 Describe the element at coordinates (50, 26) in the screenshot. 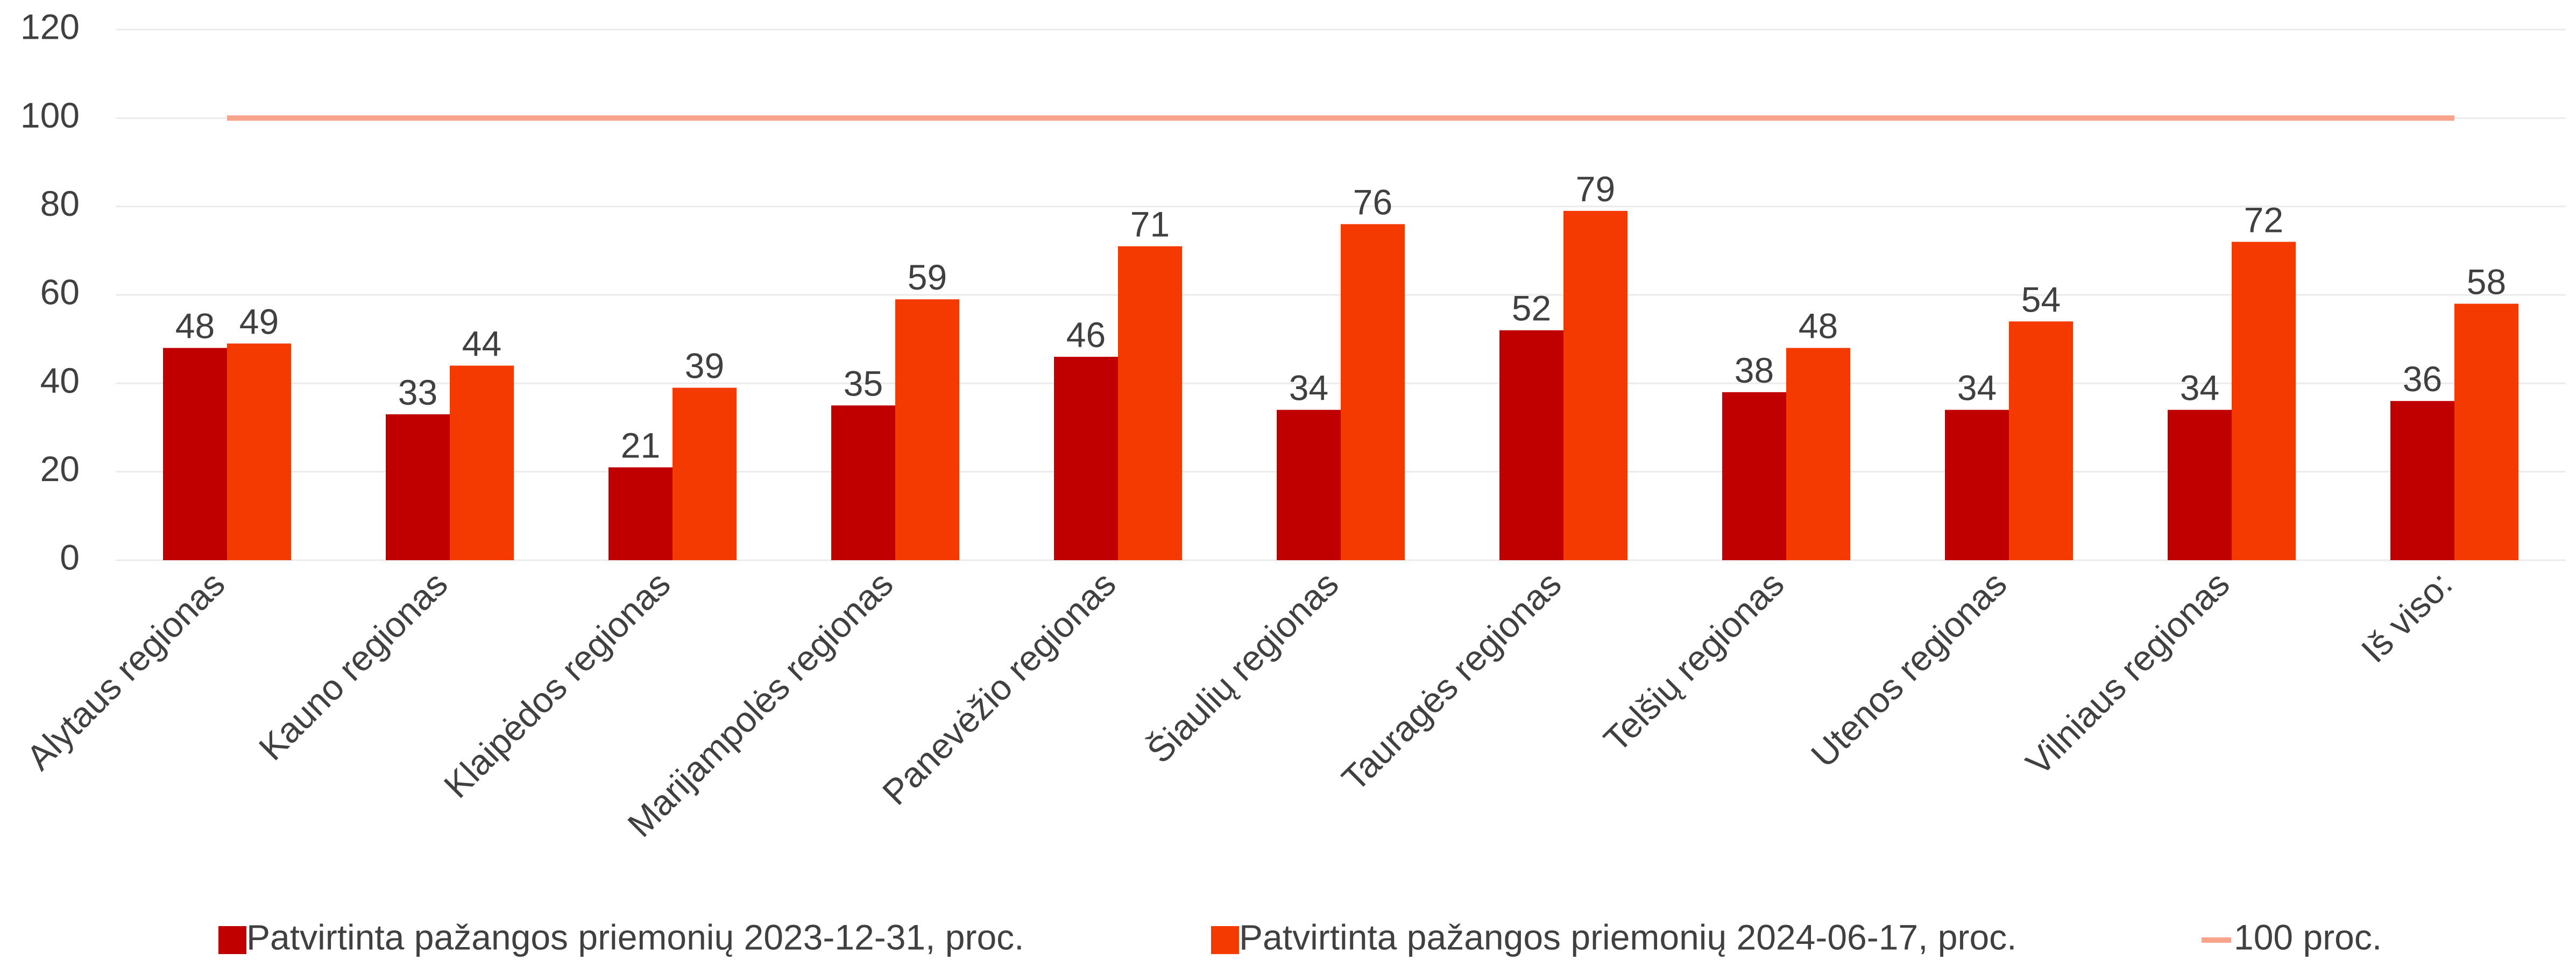

I see `y-tick-label: 120` at that location.